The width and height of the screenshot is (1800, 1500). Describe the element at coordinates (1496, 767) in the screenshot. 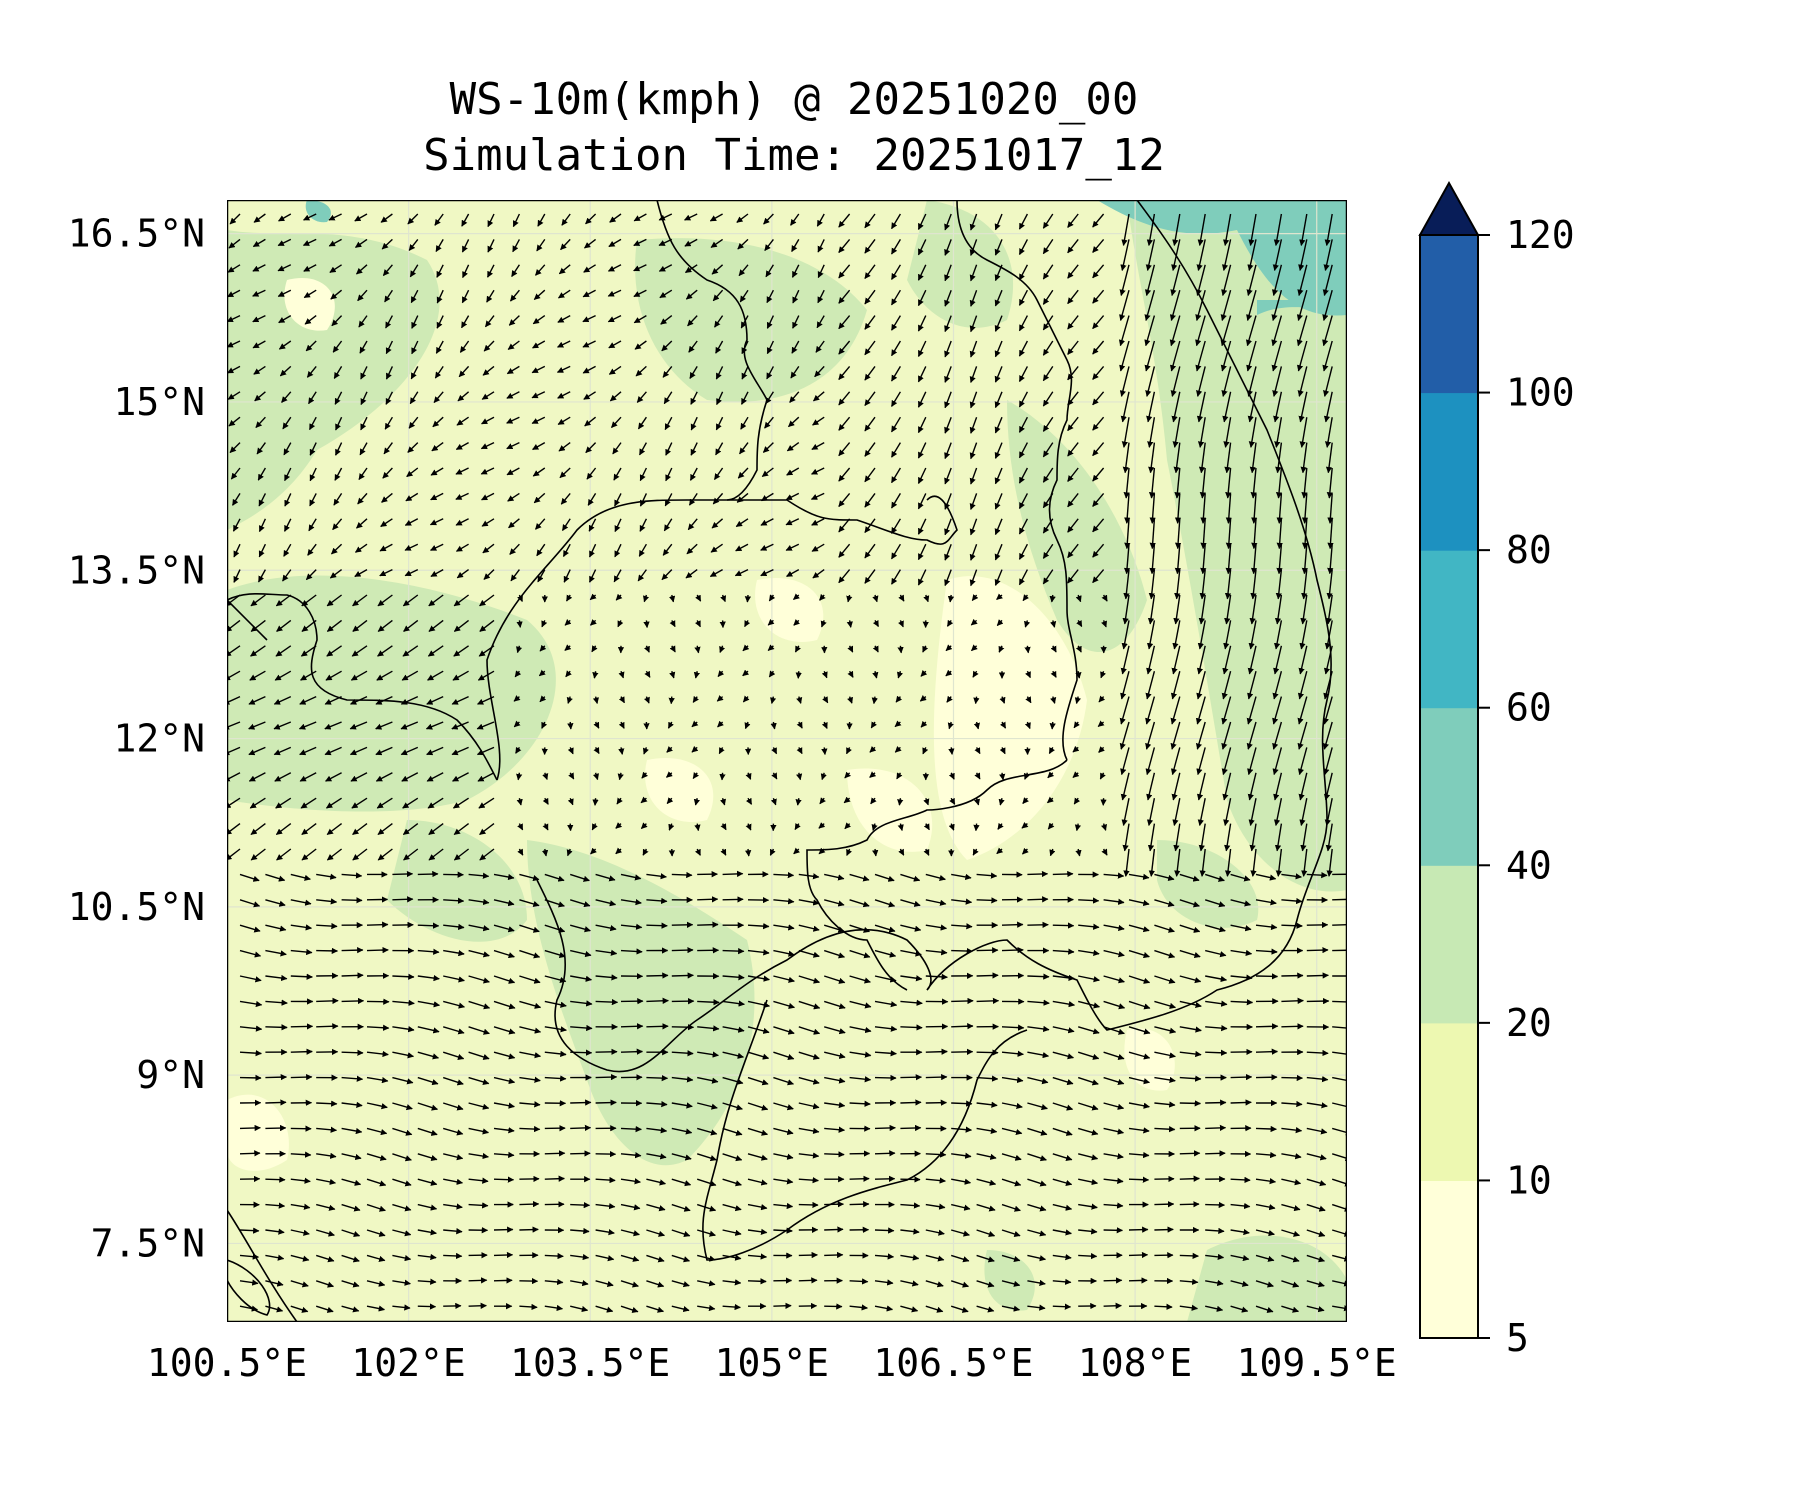

I see `colorbar: 5 10 20 40 60 80 100 120` at that location.